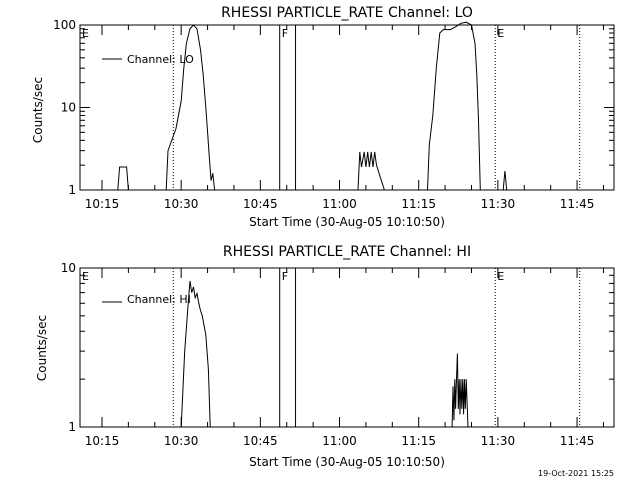 The height and width of the screenshot is (484, 640). I want to click on legend-label: Channel: LO, so click(160, 59).